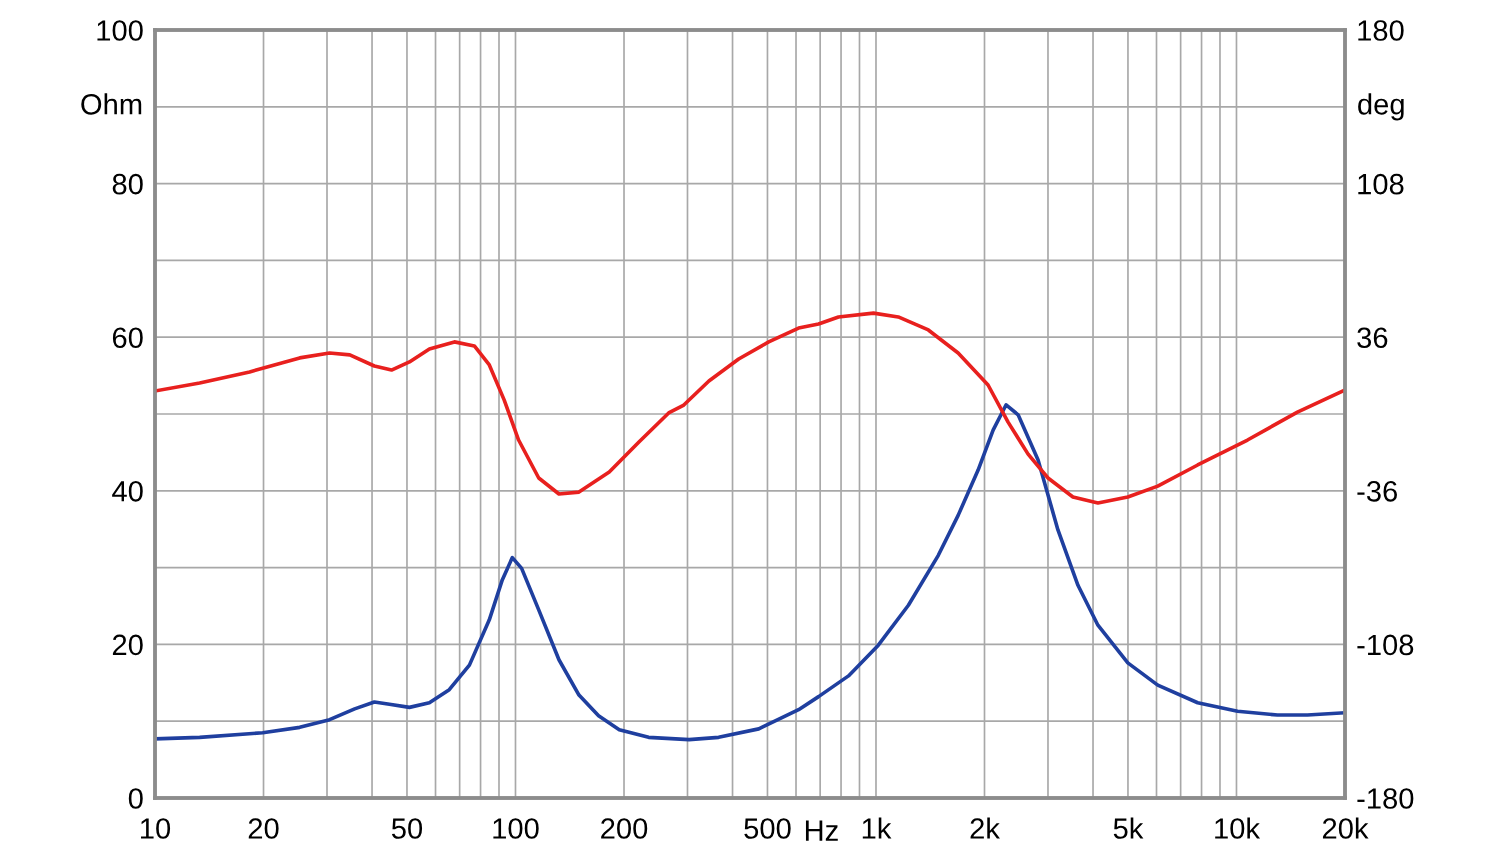 The width and height of the screenshot is (1500, 864). What do you see at coordinates (1381, 30) in the screenshot?
I see `y2-tick-label: 180` at bounding box center [1381, 30].